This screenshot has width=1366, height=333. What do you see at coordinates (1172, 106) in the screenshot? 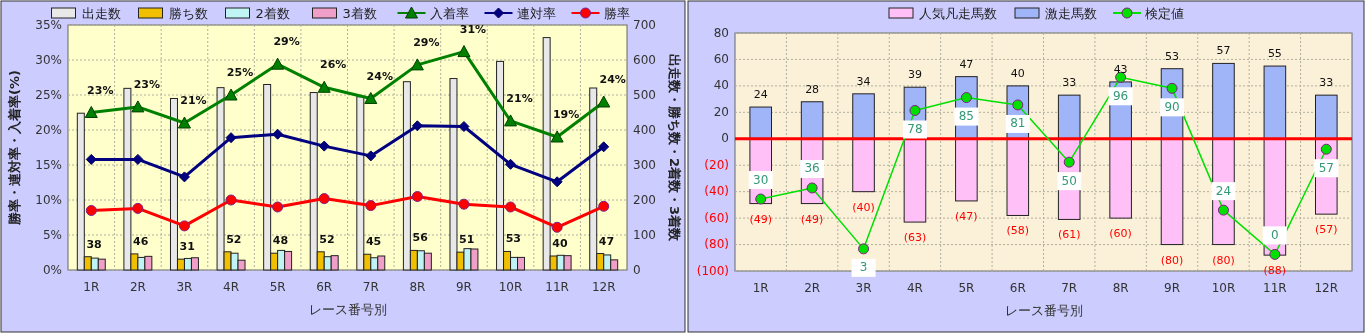
I see `data-label: 90` at bounding box center [1172, 106].